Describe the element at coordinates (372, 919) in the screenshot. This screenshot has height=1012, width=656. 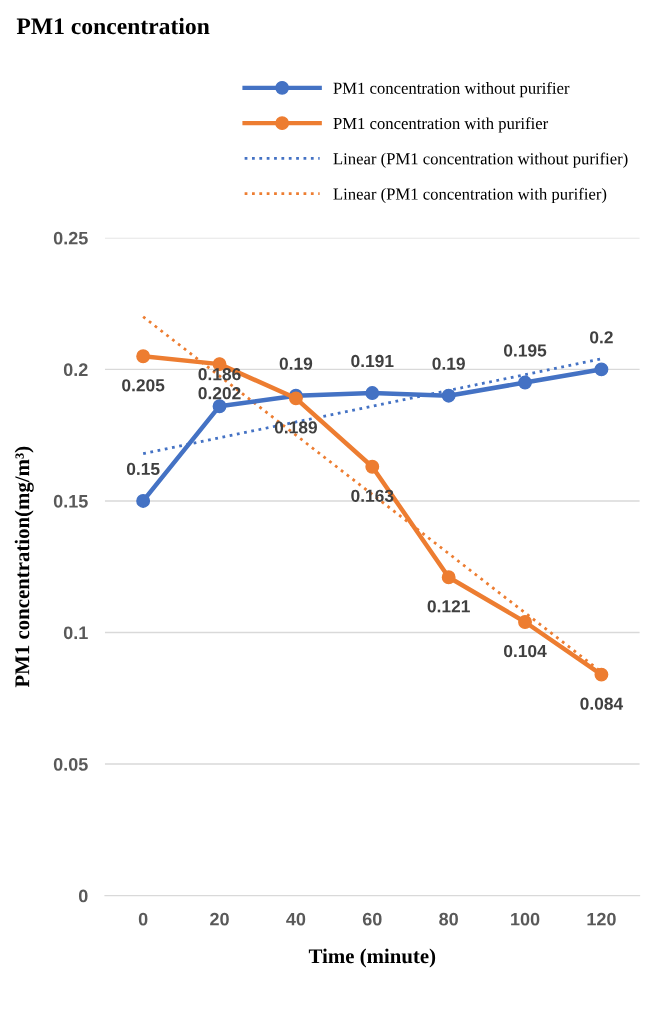
I see `x-tick-label: 60` at that location.